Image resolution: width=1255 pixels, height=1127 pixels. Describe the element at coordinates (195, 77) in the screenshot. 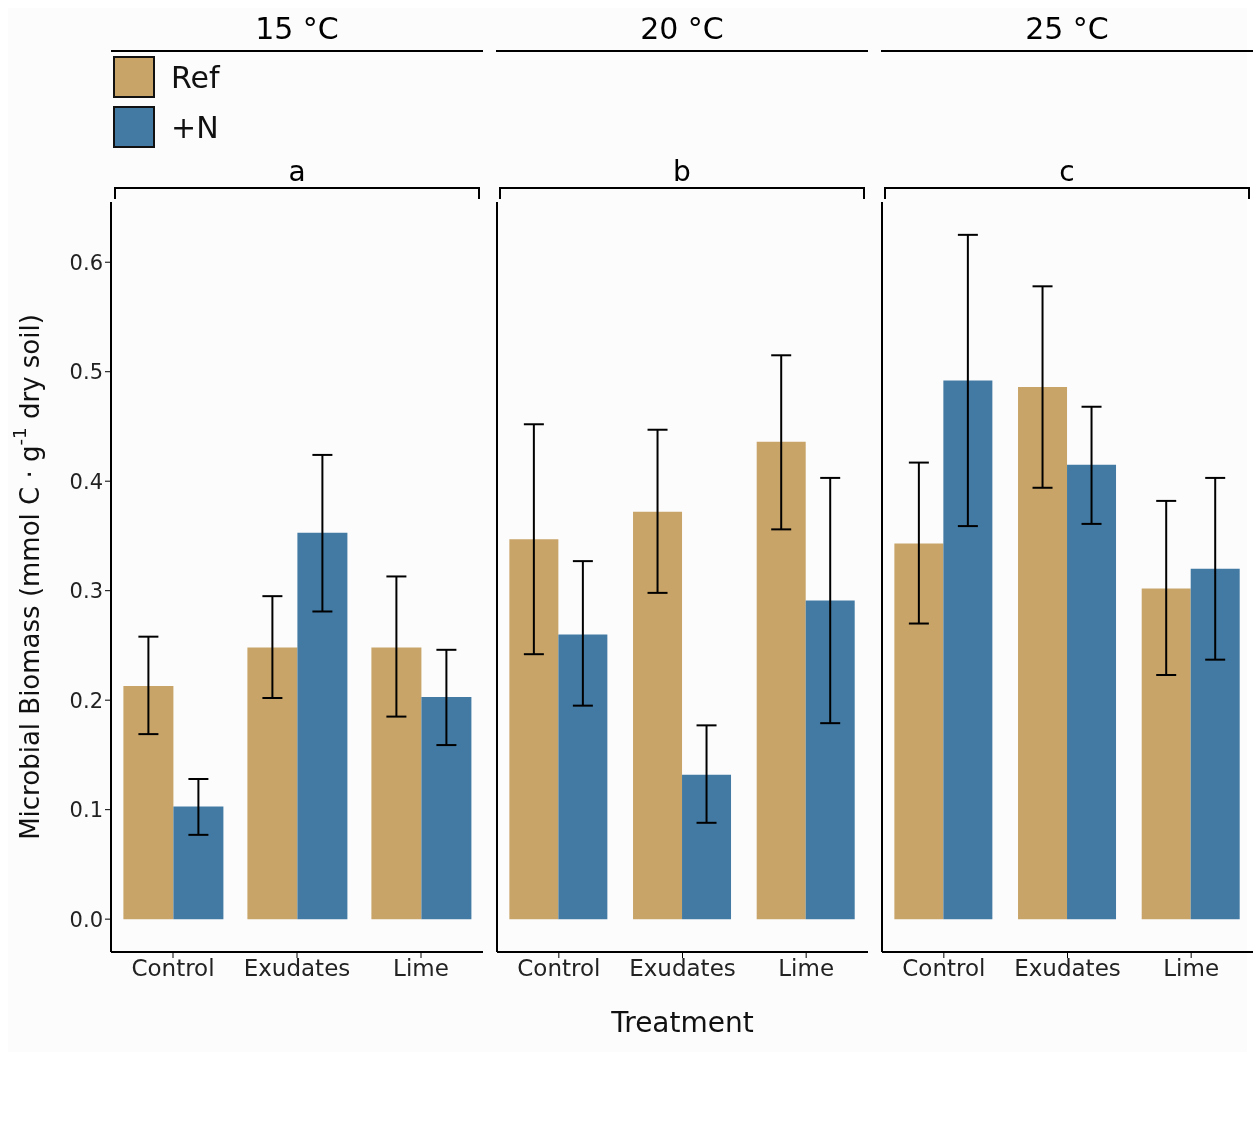

I see `legend-label: Ref` at that location.